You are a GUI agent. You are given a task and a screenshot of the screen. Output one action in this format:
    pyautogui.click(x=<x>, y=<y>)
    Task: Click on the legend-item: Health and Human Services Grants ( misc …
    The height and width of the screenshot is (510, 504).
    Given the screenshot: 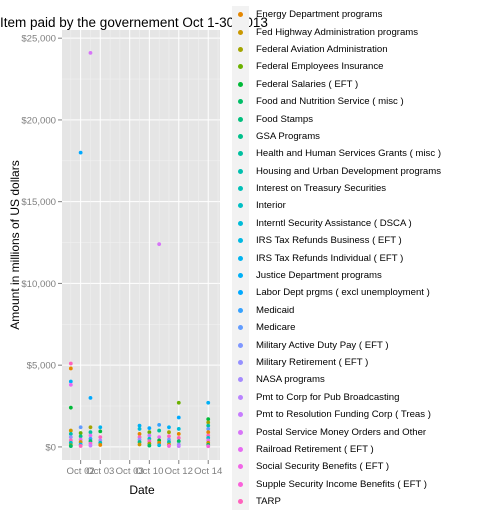 What is the action you would take?
    pyautogui.click(x=367, y=154)
    